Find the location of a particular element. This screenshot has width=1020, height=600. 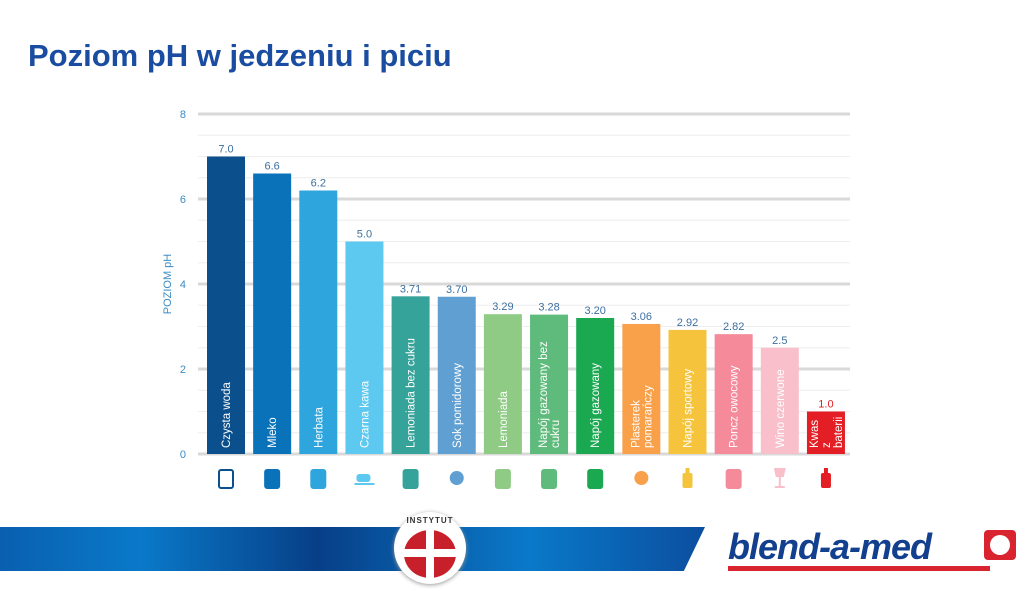

category-label: Czysta woda is located at coordinates (227, 415).